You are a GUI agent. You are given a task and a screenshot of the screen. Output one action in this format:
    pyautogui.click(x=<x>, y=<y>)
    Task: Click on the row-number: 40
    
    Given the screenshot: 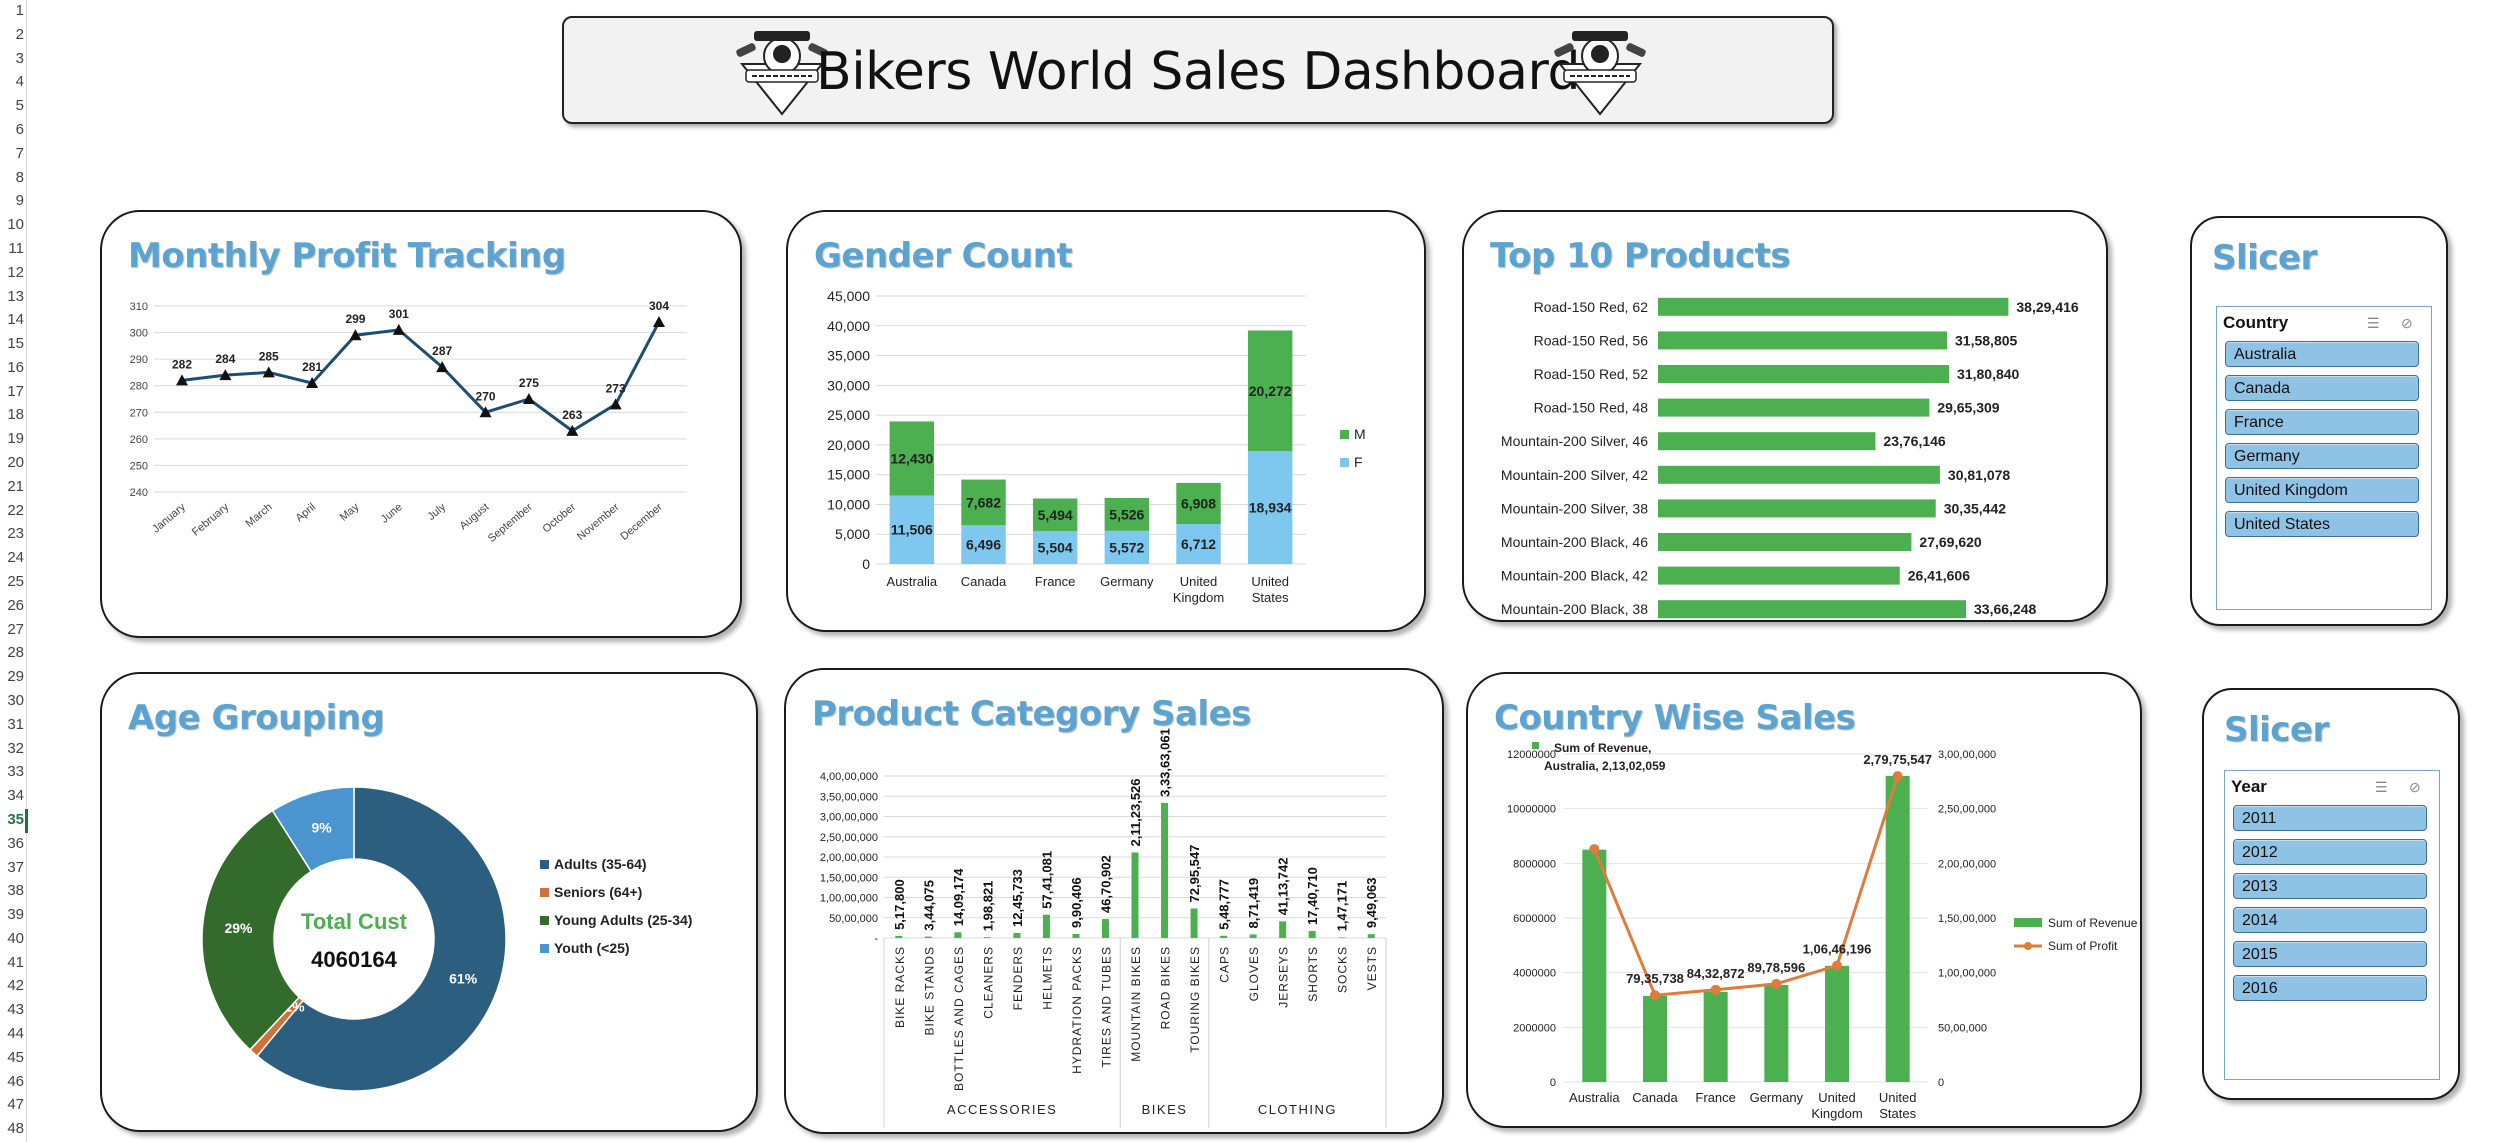 What is the action you would take?
    pyautogui.click(x=15, y=938)
    